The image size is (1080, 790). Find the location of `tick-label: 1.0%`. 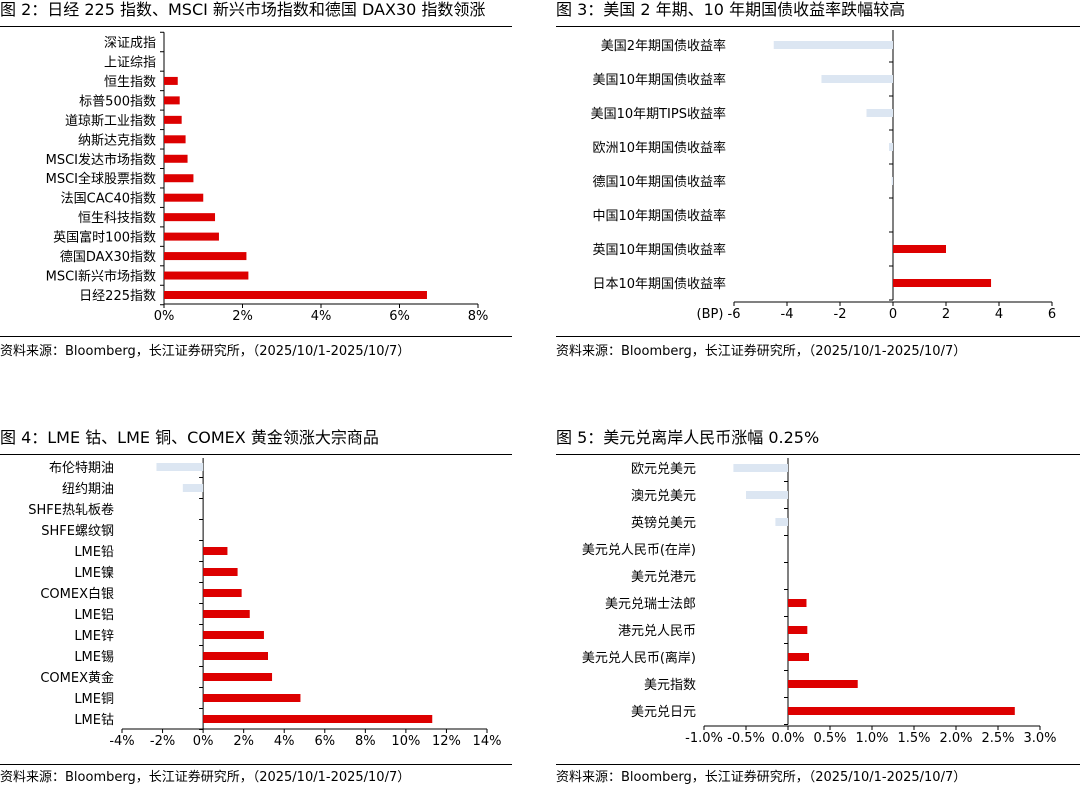

tick-label: 1.0% is located at coordinates (871, 738).